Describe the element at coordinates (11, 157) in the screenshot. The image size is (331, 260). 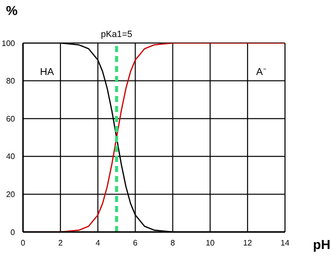
I see `y-tick-label: 40` at that location.